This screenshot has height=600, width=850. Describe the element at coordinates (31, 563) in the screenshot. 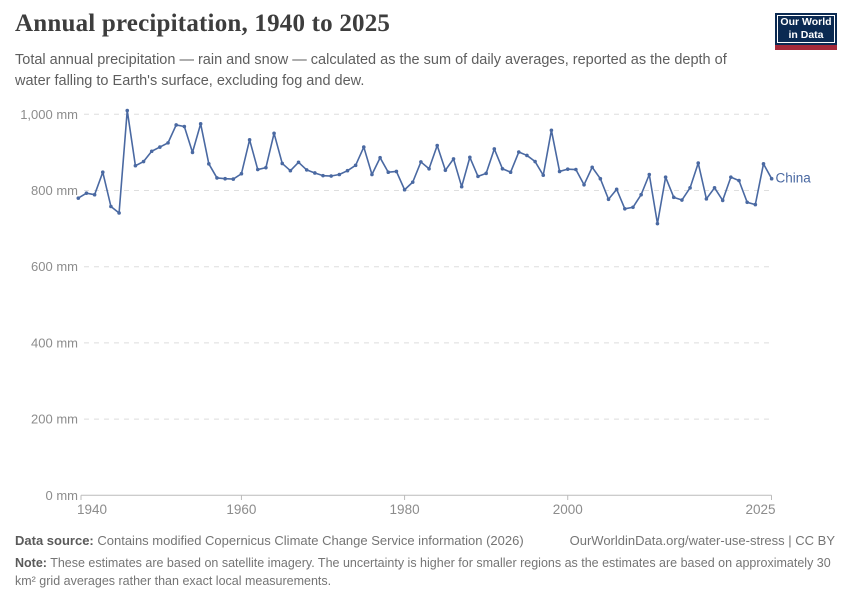

I see `note-label: Note:` at that location.